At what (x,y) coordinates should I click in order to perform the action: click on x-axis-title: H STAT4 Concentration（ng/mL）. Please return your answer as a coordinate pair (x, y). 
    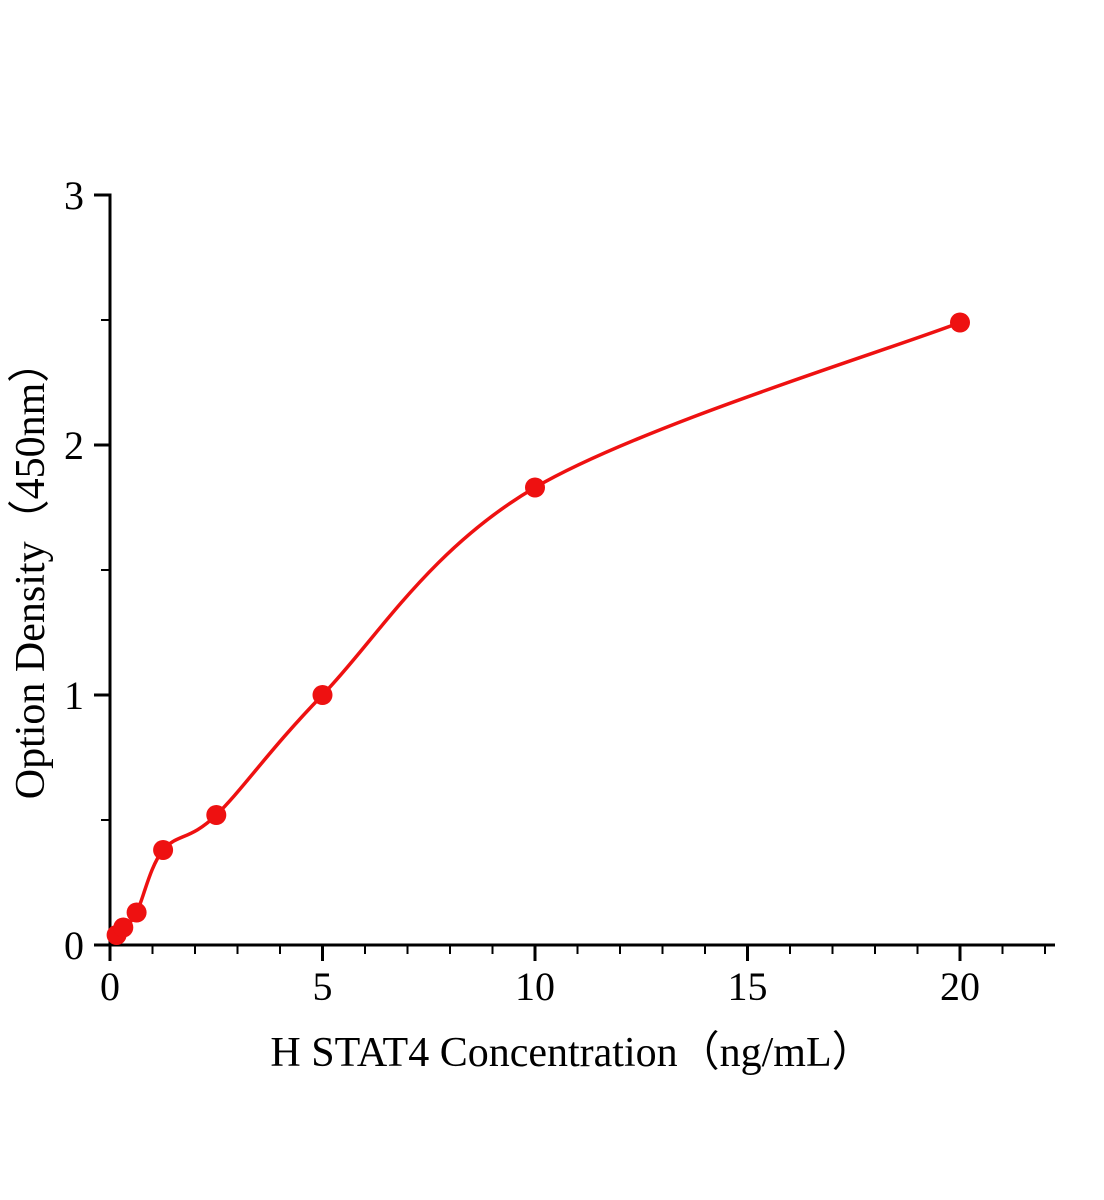
    Looking at the image, I should click on (571, 1053).